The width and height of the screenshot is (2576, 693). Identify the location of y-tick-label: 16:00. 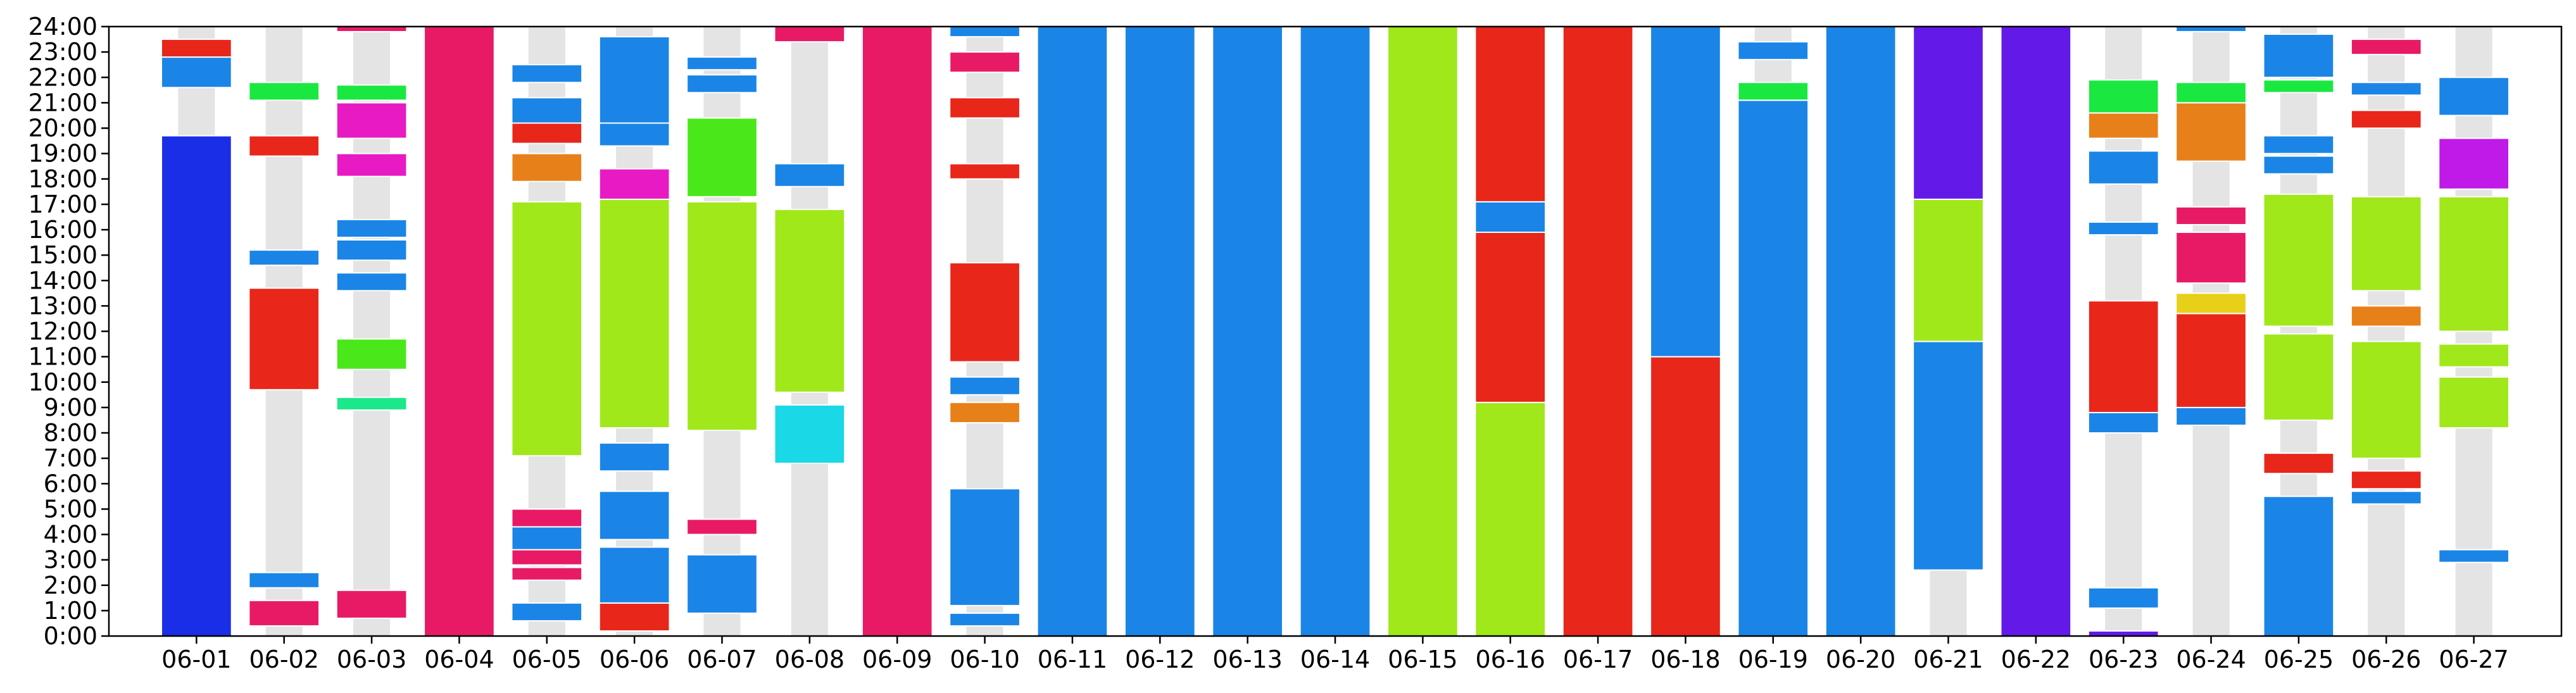
(62, 230).